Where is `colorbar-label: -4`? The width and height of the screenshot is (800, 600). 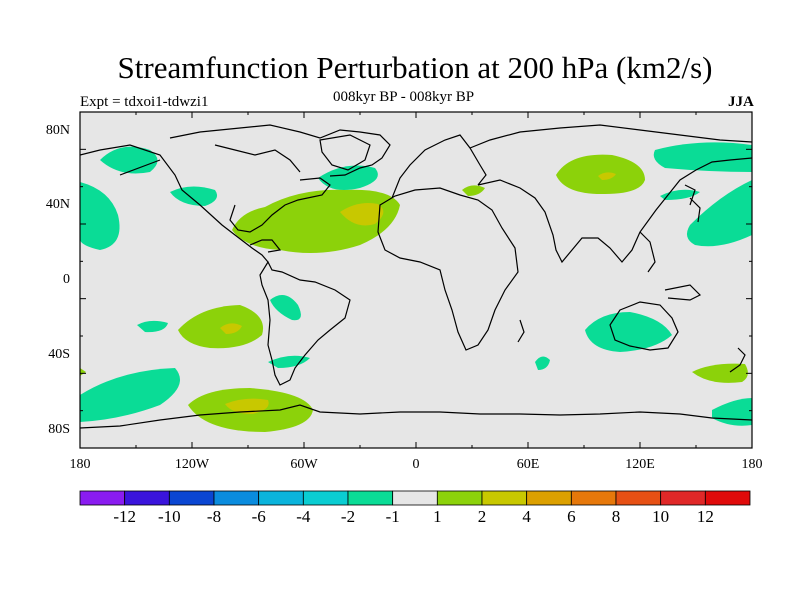
colorbar-label: -4 is located at coordinates (303, 516).